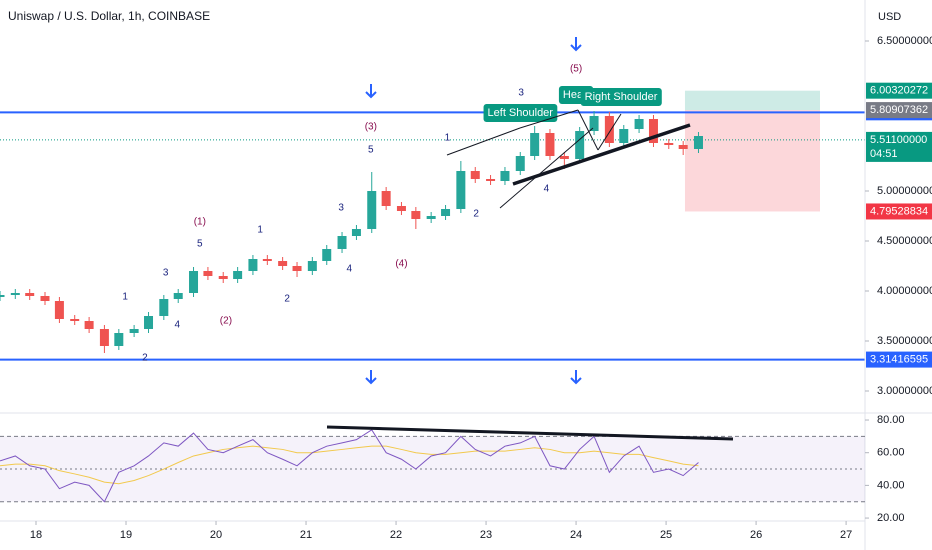  What do you see at coordinates (216, 535) in the screenshot?
I see `x-tick-label: 20` at bounding box center [216, 535].